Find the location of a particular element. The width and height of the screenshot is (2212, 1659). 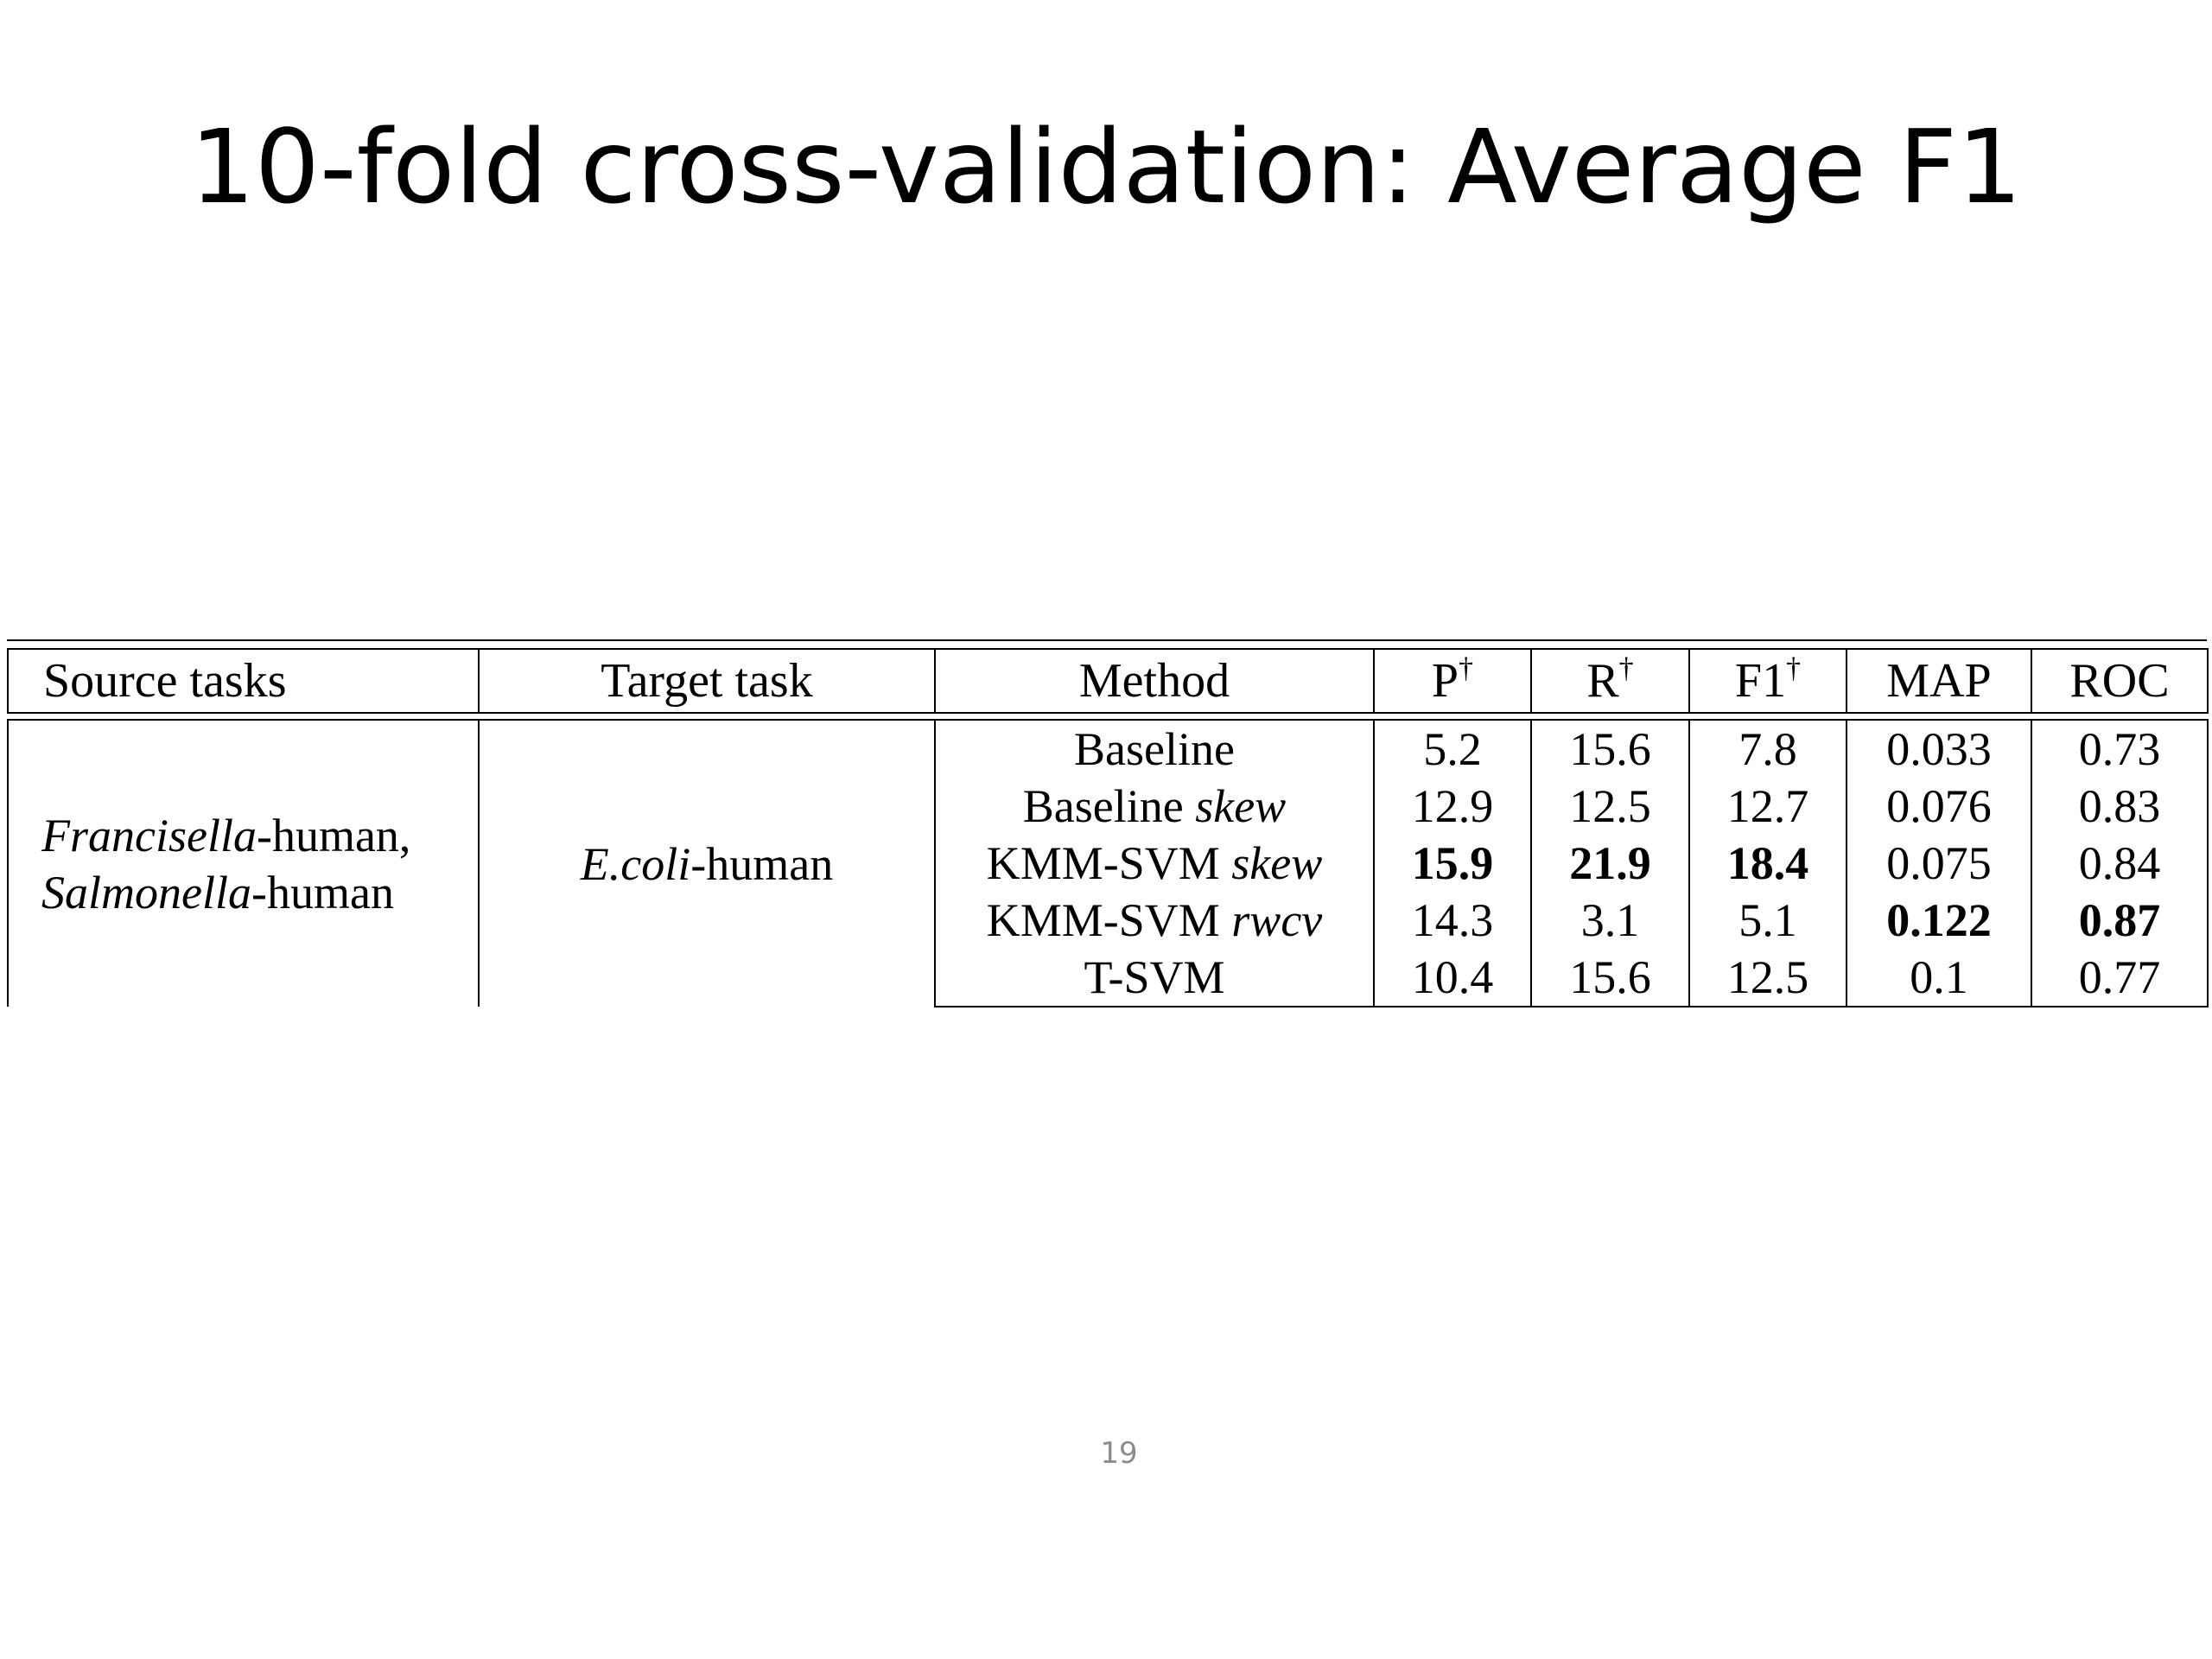

source-line-1-organism: Francisella is located at coordinates (149, 835).